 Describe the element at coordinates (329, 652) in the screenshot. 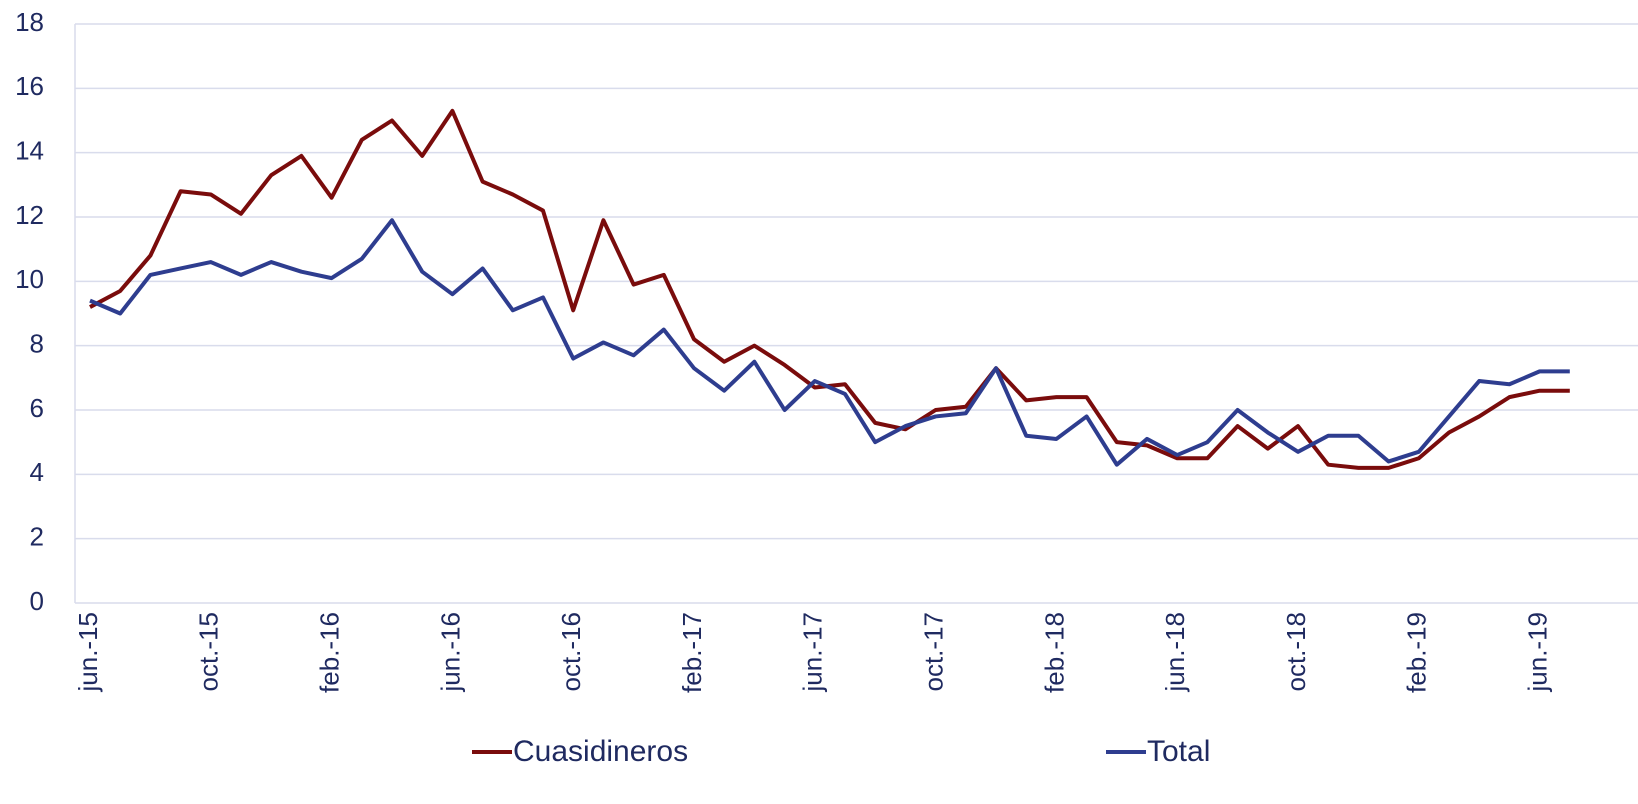

I see `x-tick-label: feb.-16` at that location.